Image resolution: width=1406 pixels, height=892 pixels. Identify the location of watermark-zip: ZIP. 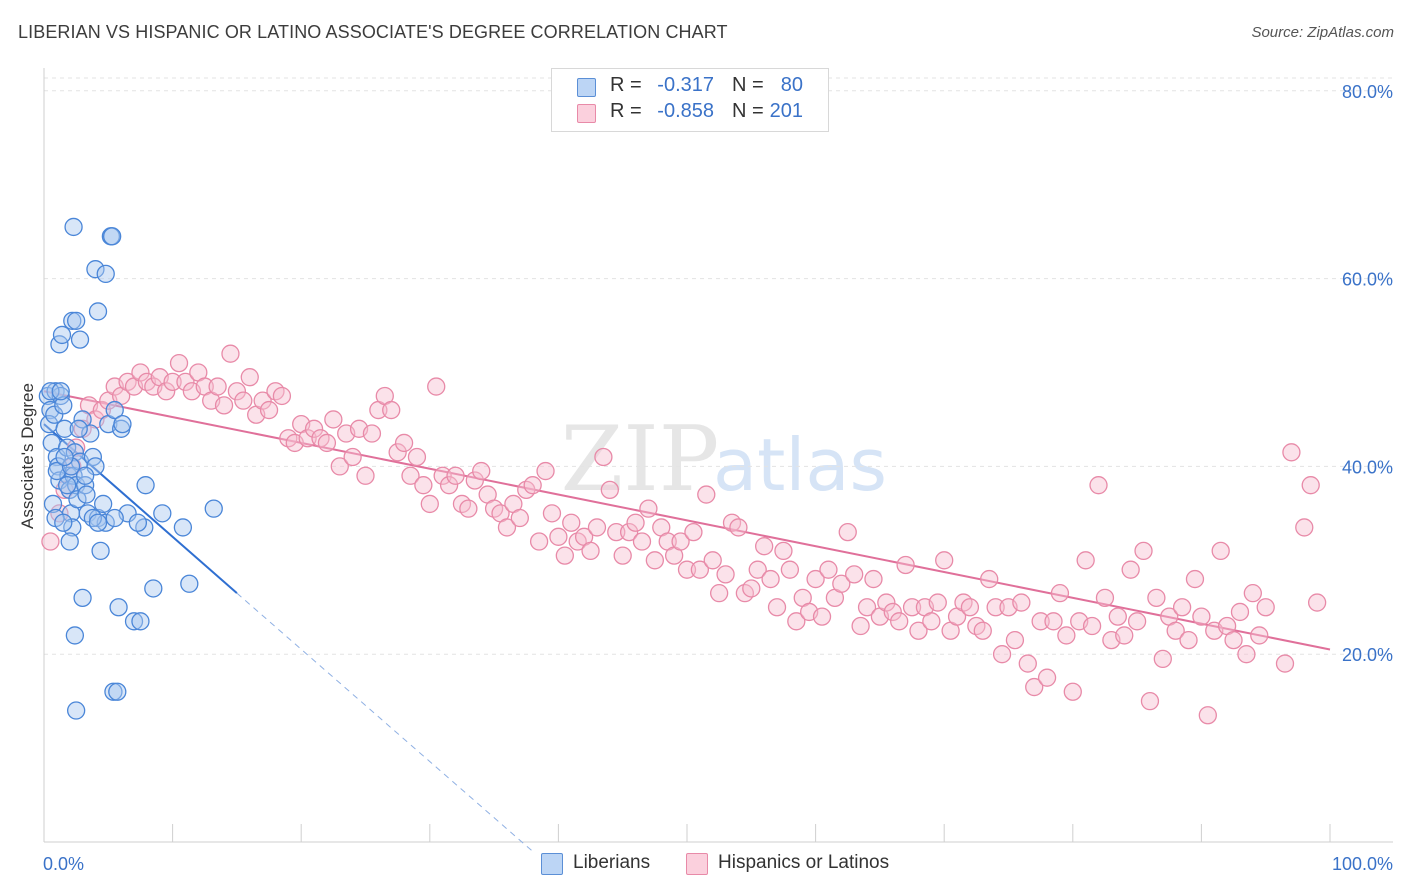
(640, 459).